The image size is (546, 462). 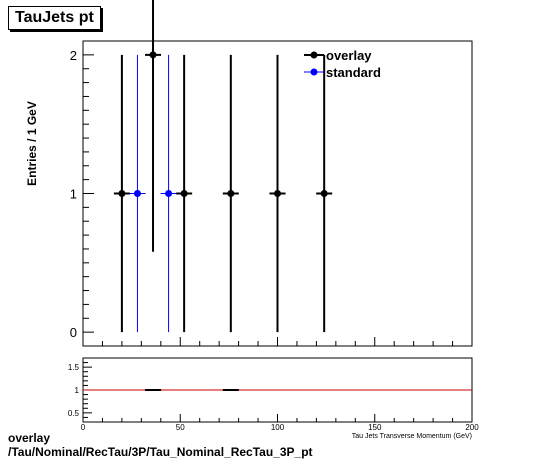 I want to click on footer-line-1: overlay, so click(x=29, y=438).